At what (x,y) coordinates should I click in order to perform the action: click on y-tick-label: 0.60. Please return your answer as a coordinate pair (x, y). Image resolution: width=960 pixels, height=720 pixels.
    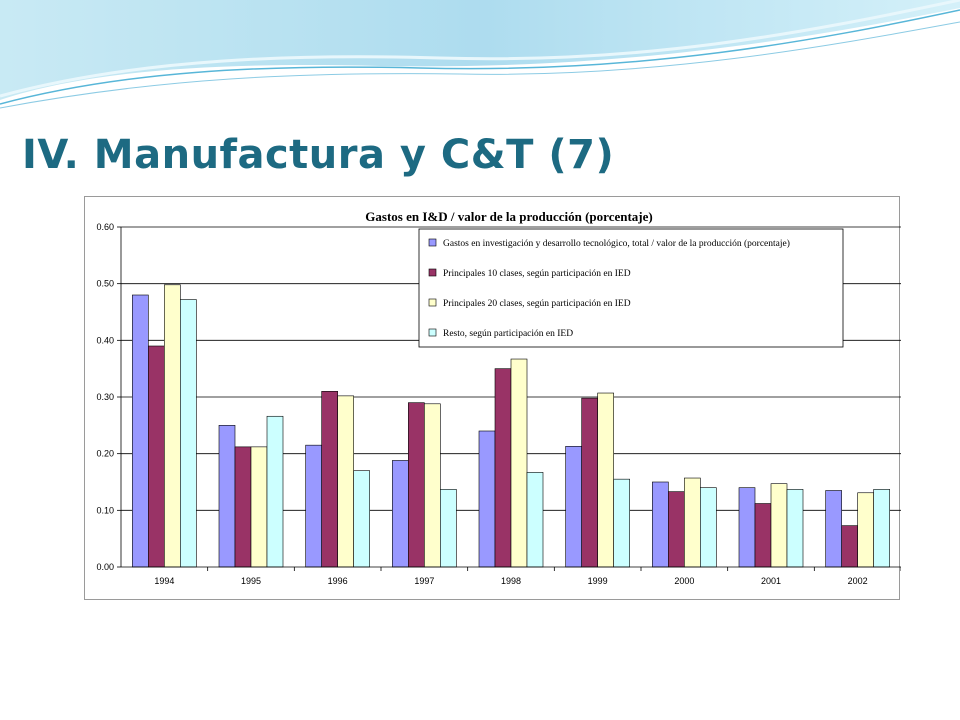
    Looking at the image, I should click on (105, 227).